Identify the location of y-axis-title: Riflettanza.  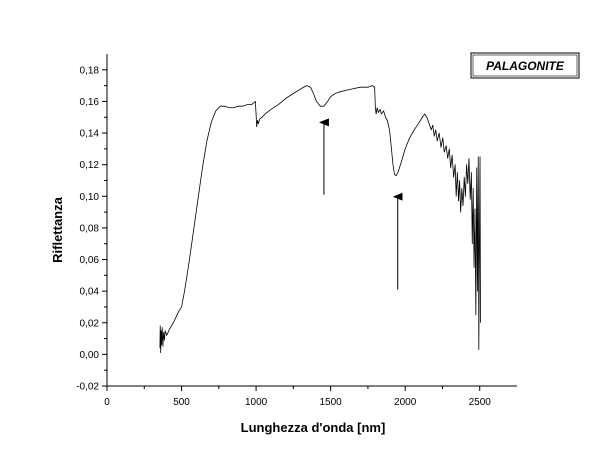
(57, 229).